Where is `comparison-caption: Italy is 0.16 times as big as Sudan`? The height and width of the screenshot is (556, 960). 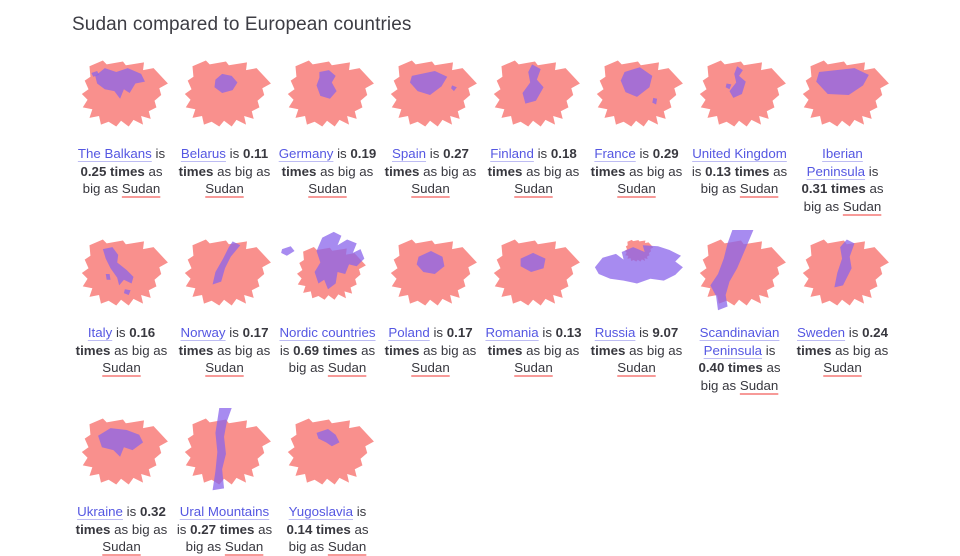 comparison-caption: Italy is 0.16 times as big as Sudan is located at coordinates (121, 350).